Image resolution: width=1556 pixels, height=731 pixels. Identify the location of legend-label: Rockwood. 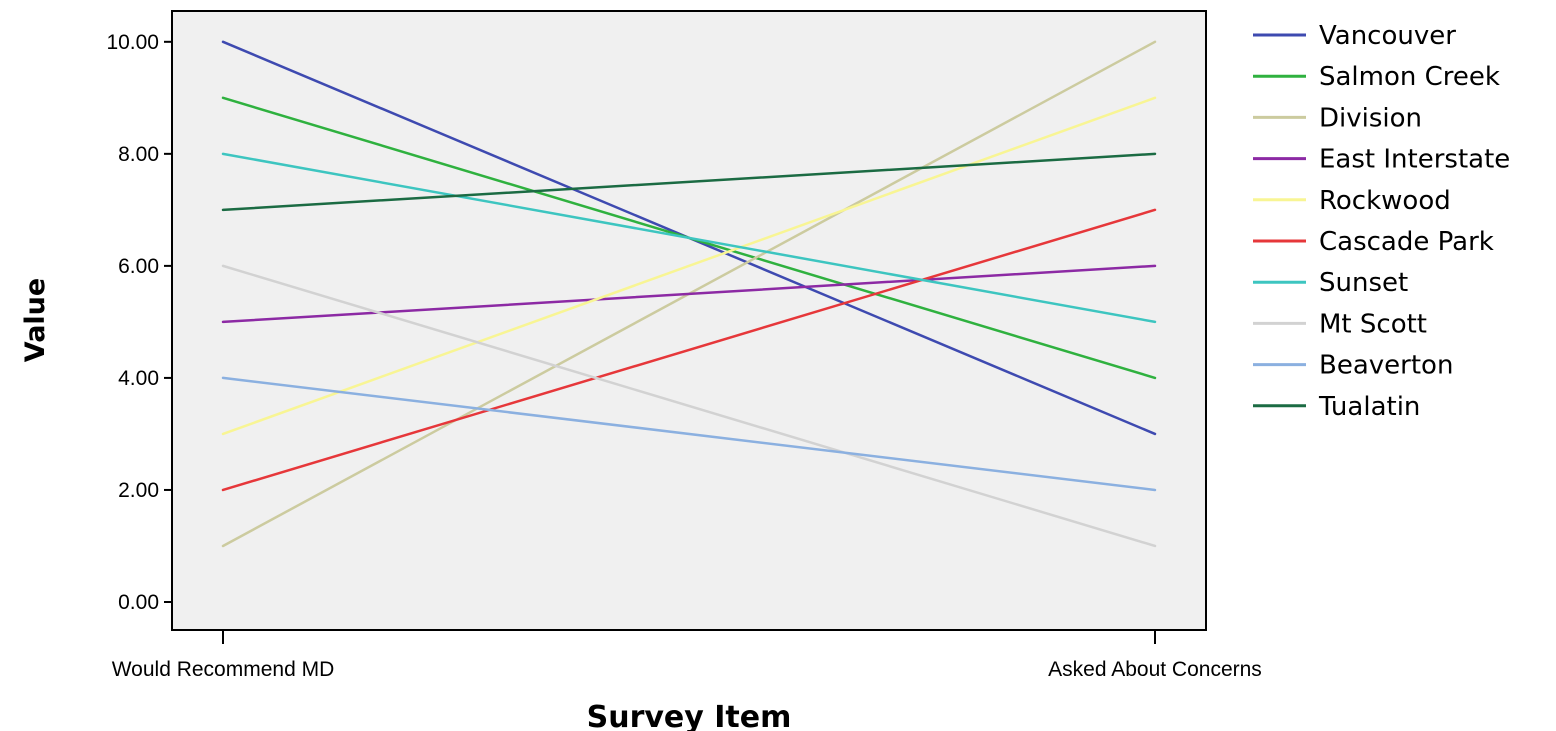
(1385, 201).